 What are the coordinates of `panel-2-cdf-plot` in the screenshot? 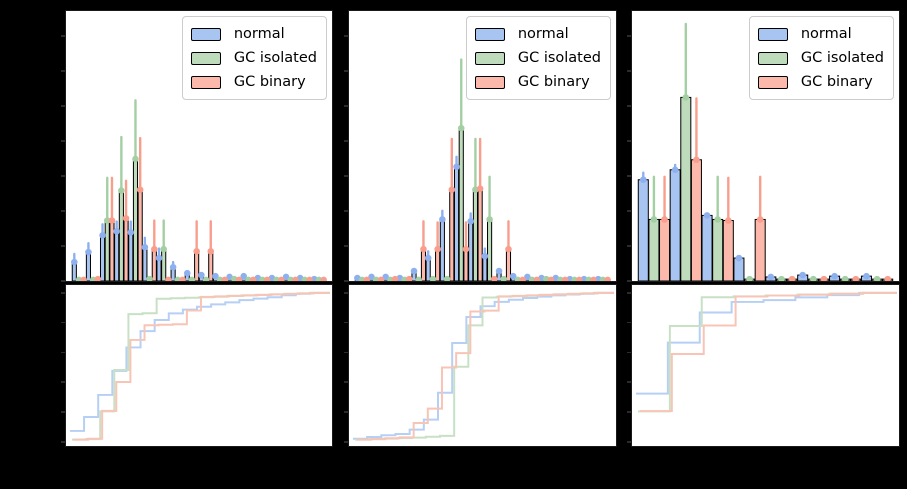 It's located at (483, 366).